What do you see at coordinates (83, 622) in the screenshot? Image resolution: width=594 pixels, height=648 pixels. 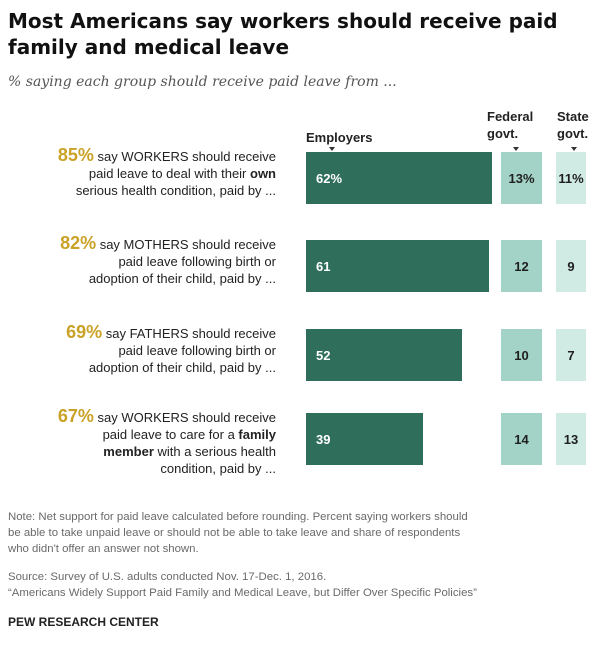 I see `brand-logo-text: PEW RESEARCH CENTER` at bounding box center [83, 622].